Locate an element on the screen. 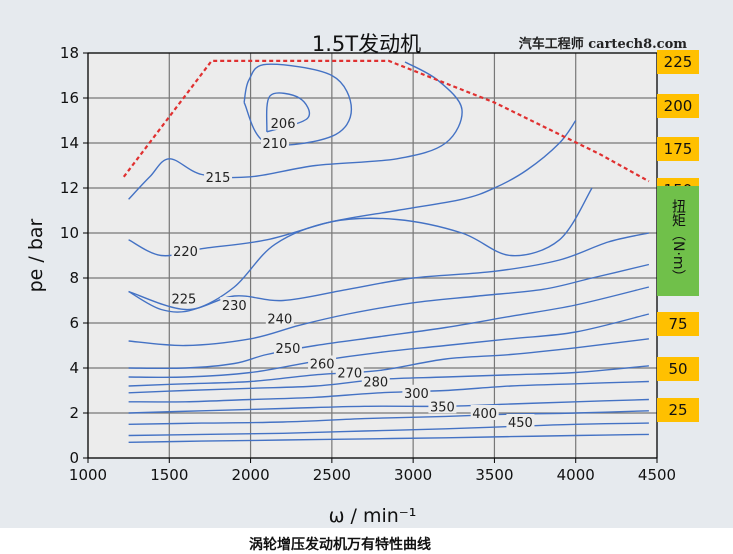  torque-tick-label: 25 is located at coordinates (678, 410).